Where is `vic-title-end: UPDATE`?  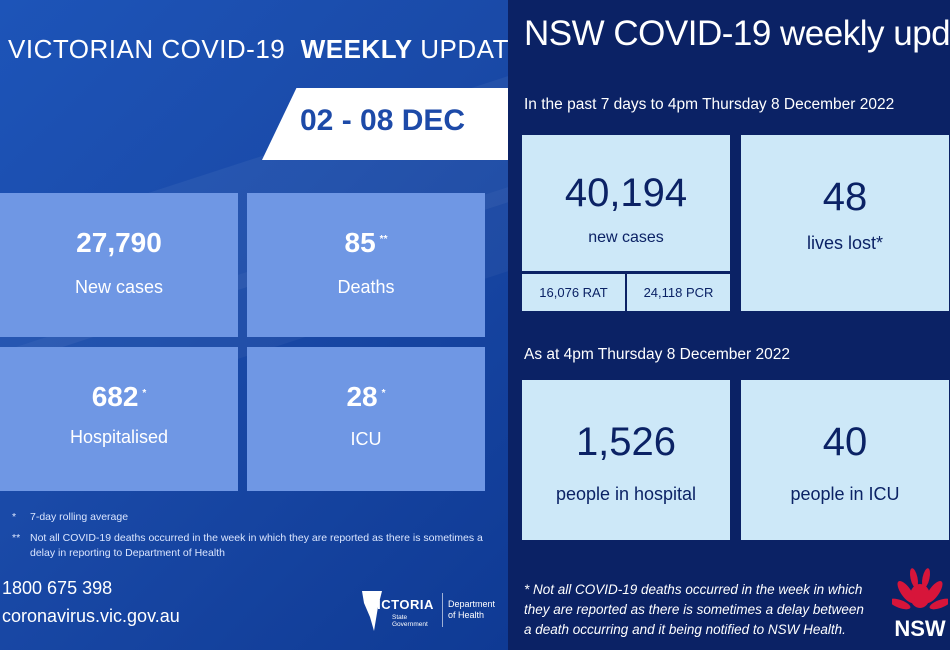
vic-title-end: UPDATE is located at coordinates (464, 49).